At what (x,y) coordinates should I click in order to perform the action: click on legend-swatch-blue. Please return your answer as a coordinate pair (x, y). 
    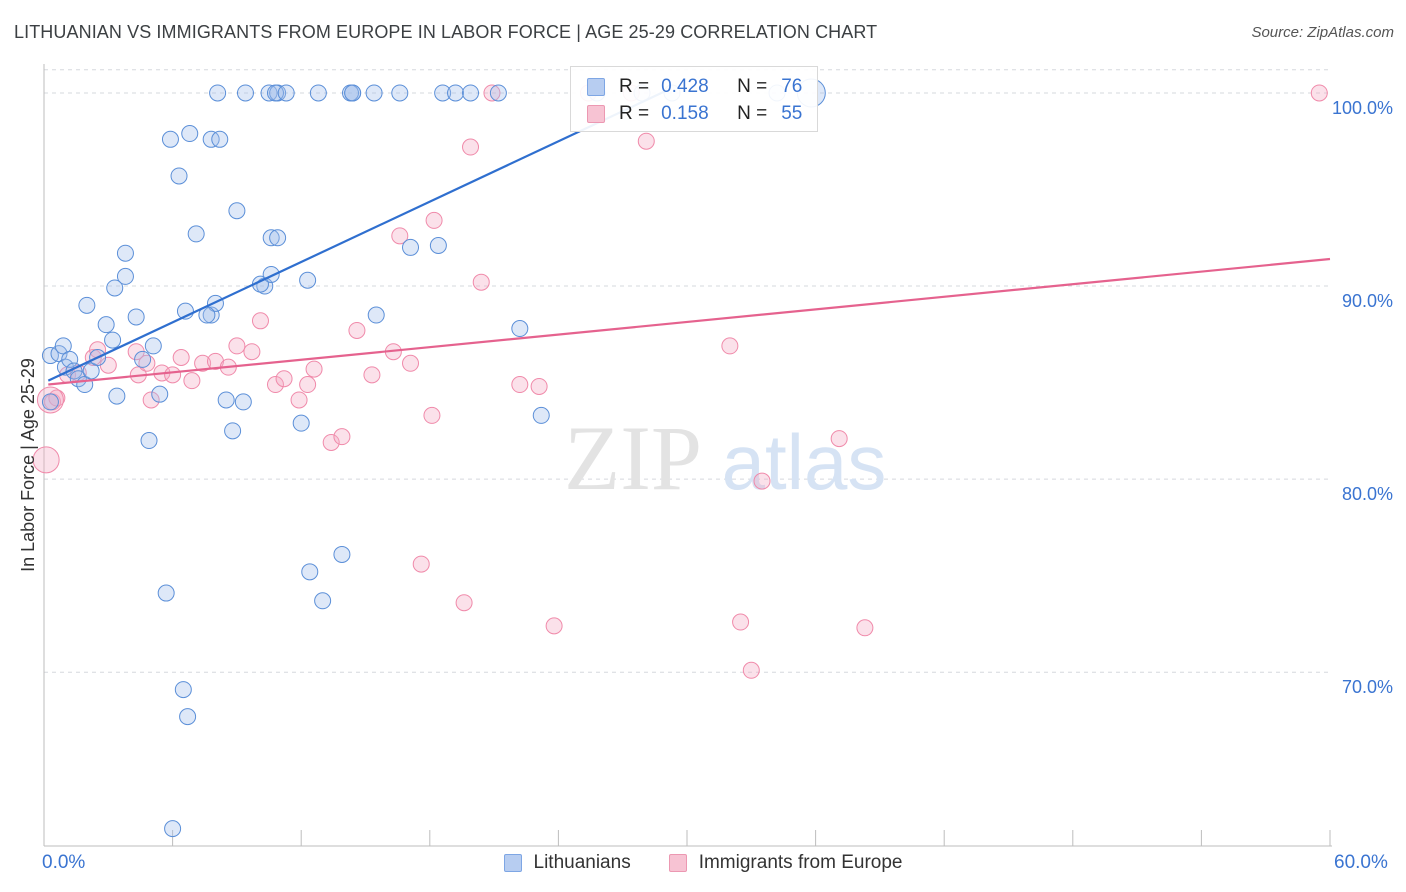
    Looking at the image, I should click on (596, 87).